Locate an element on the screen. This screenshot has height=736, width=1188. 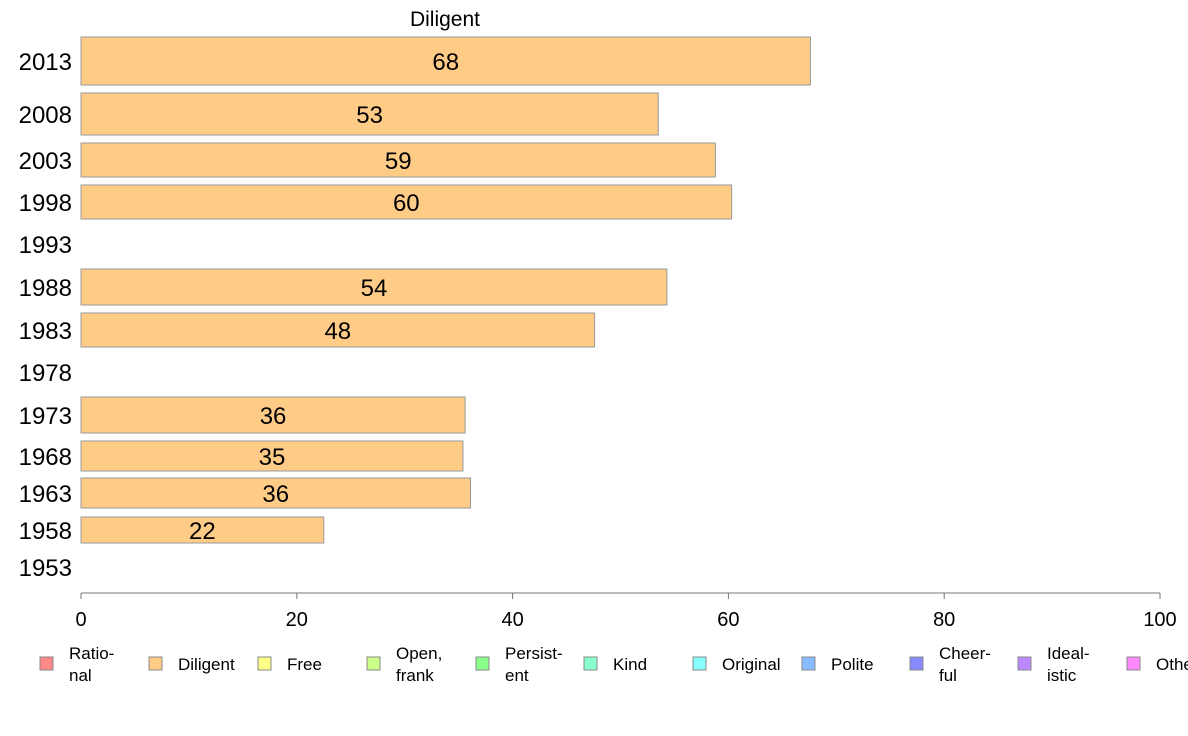
legend-item: Original is located at coordinates (736, 664).